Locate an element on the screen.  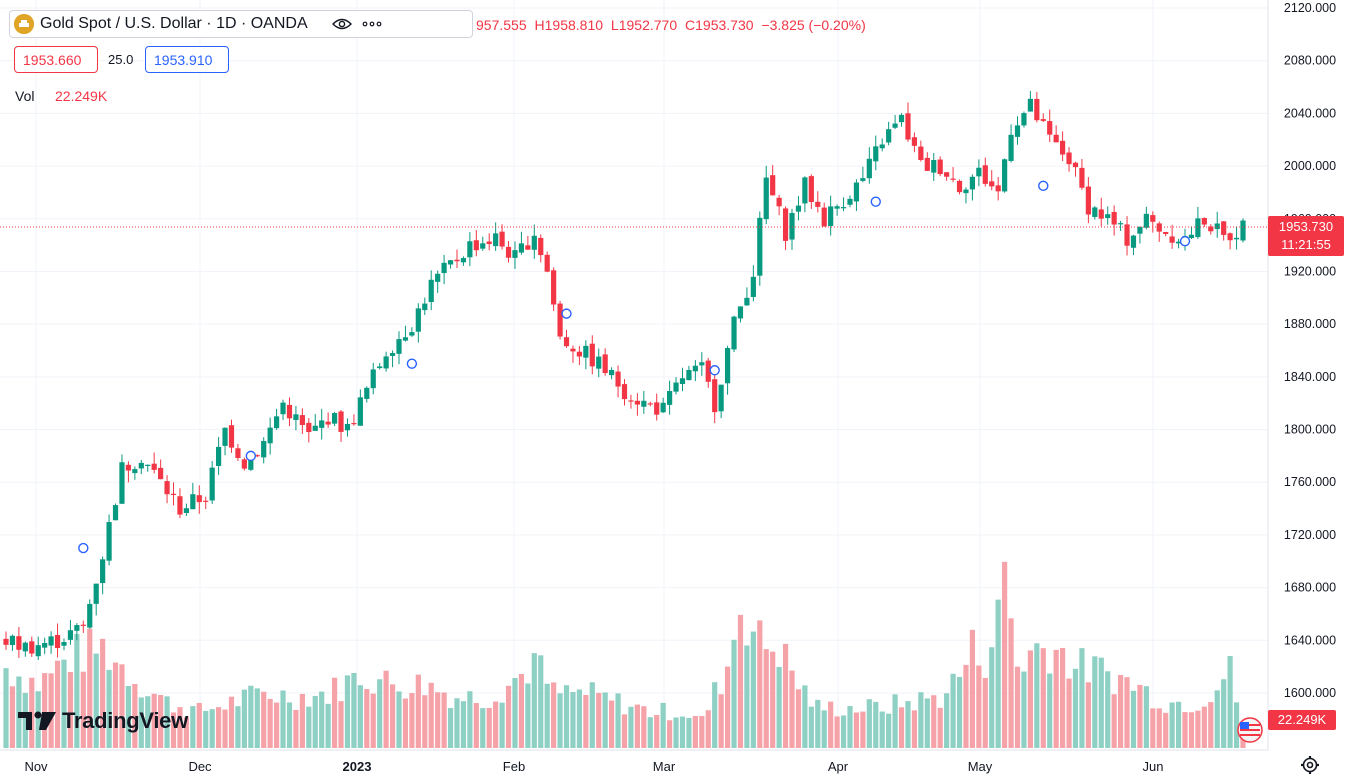
eye-icon is located at coordinates (342, 24).